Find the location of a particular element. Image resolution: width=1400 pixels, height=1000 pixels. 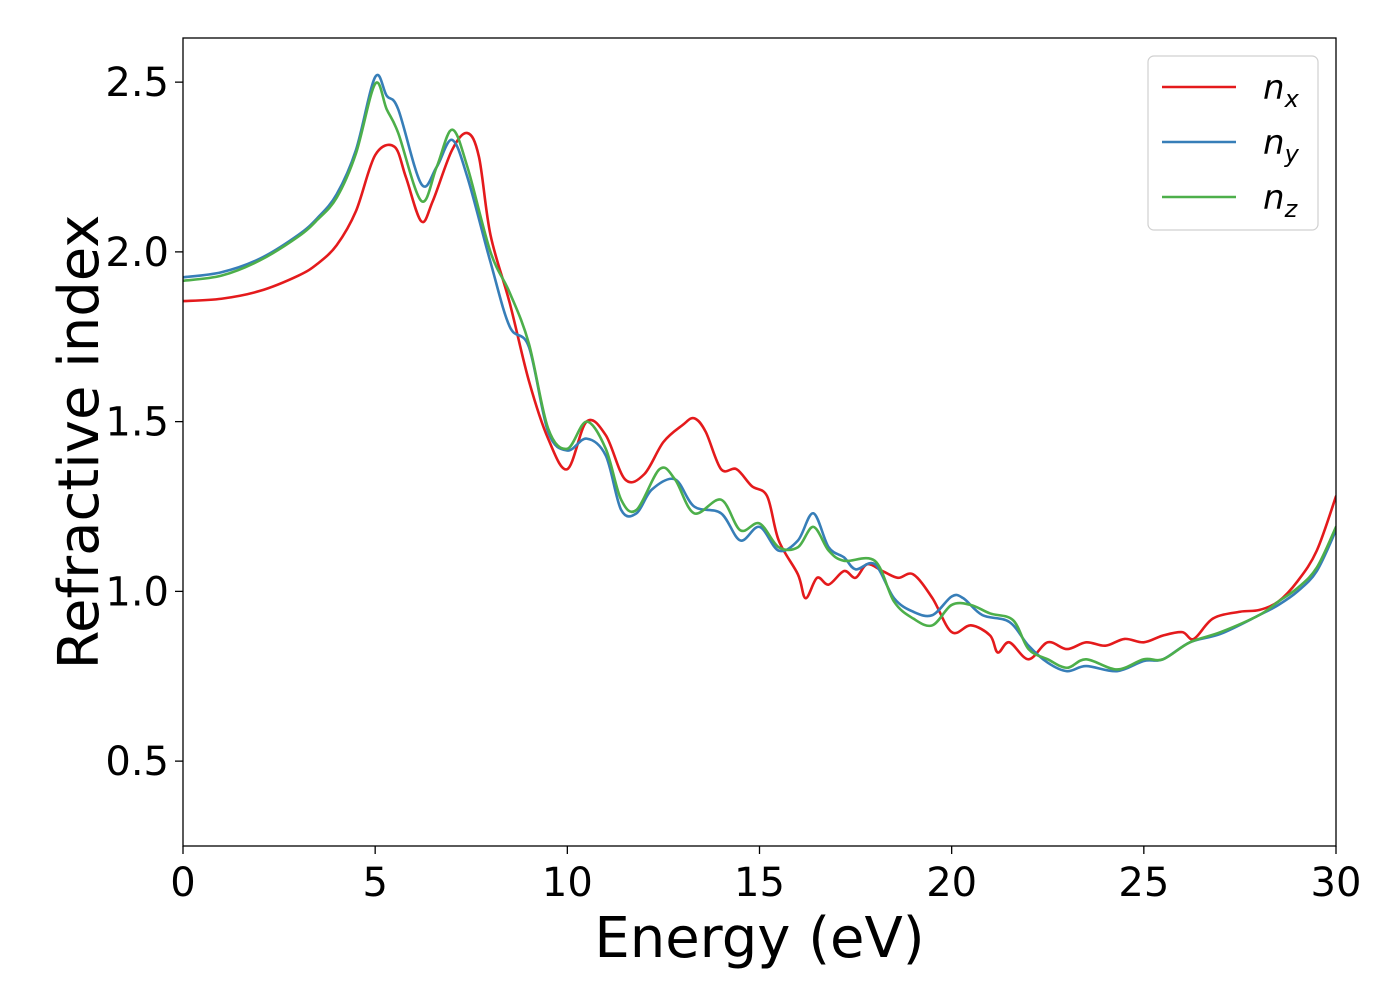

x-tick-label: 10 is located at coordinates (567, 883).